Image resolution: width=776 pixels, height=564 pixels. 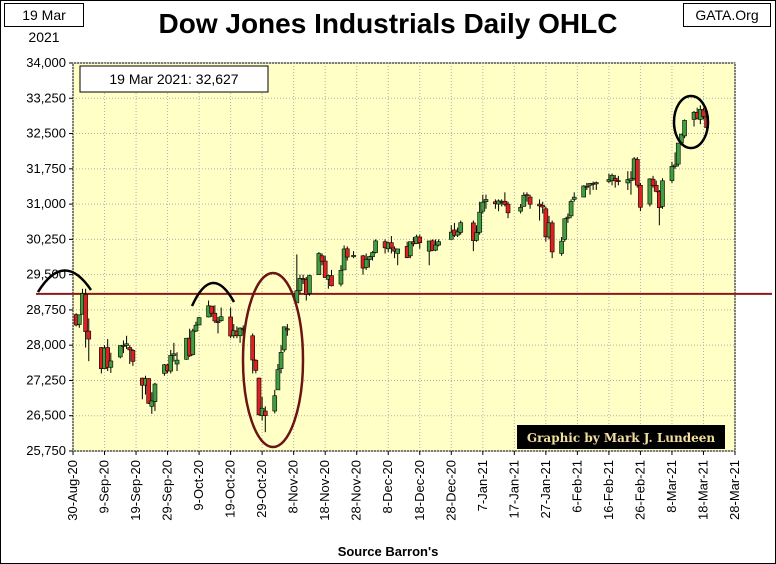 What do you see at coordinates (46, 450) in the screenshot?
I see `y-tick-label: 25,750` at bounding box center [46, 450].